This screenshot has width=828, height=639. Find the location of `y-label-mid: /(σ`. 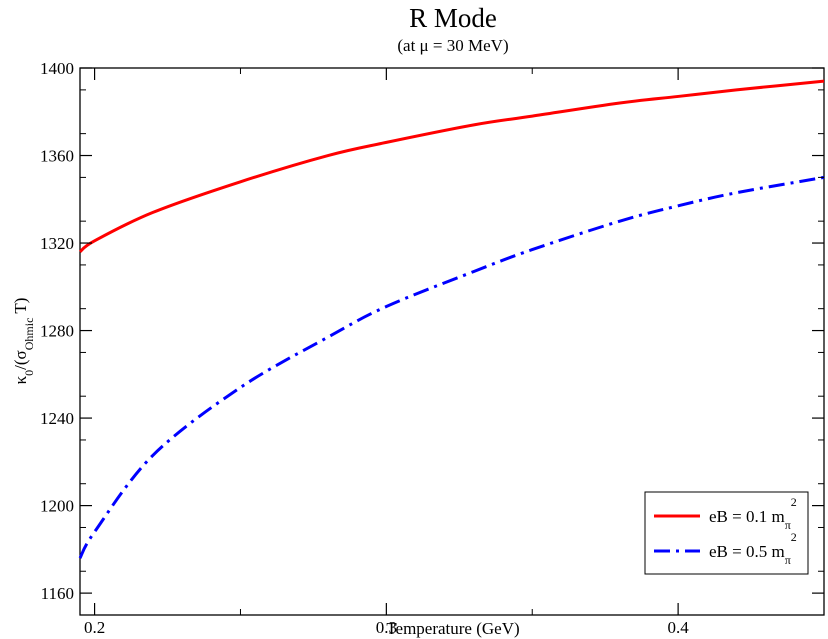

y-label-mid: /(σ is located at coordinates (20, 360).